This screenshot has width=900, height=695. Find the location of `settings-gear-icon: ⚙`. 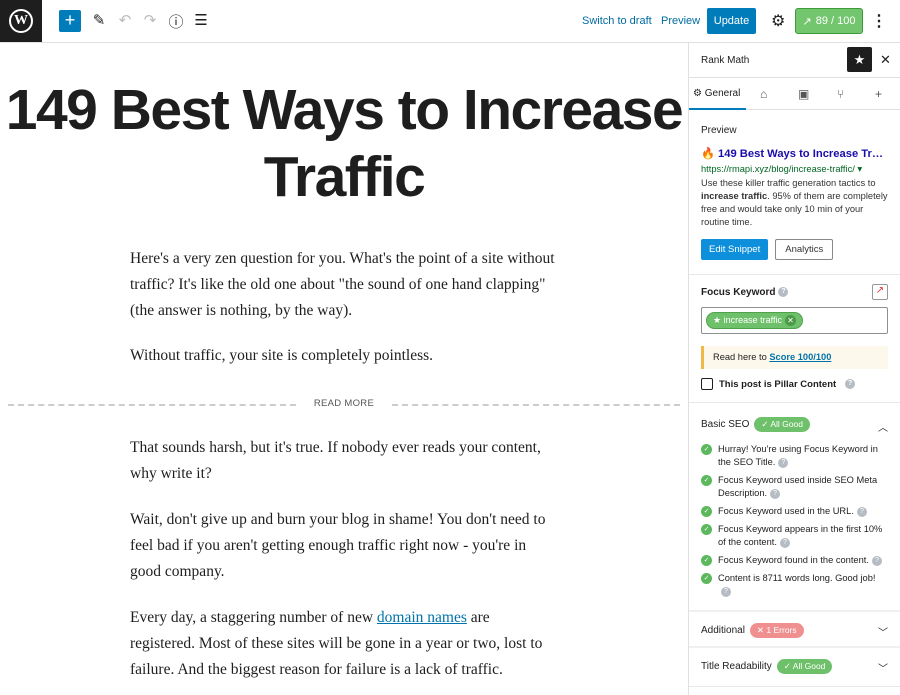

settings-gear-icon: ⚙ is located at coordinates (778, 21).